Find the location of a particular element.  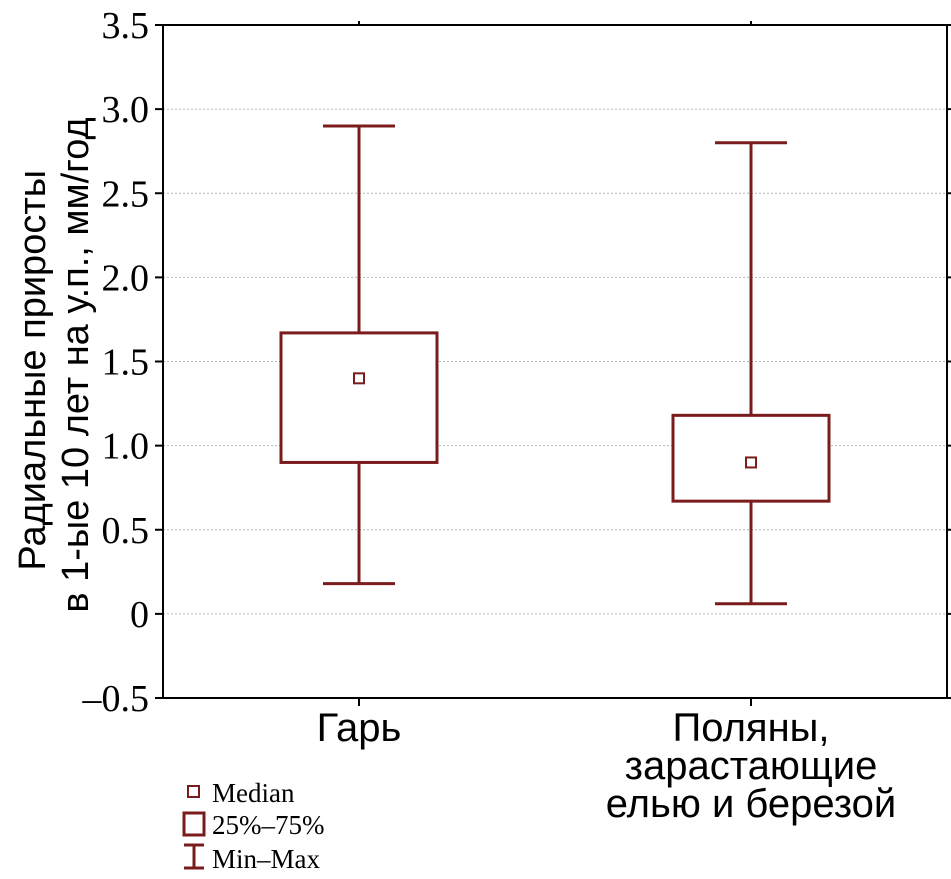

legend: Median 25%–75% Min–Max is located at coordinates (253, 826).